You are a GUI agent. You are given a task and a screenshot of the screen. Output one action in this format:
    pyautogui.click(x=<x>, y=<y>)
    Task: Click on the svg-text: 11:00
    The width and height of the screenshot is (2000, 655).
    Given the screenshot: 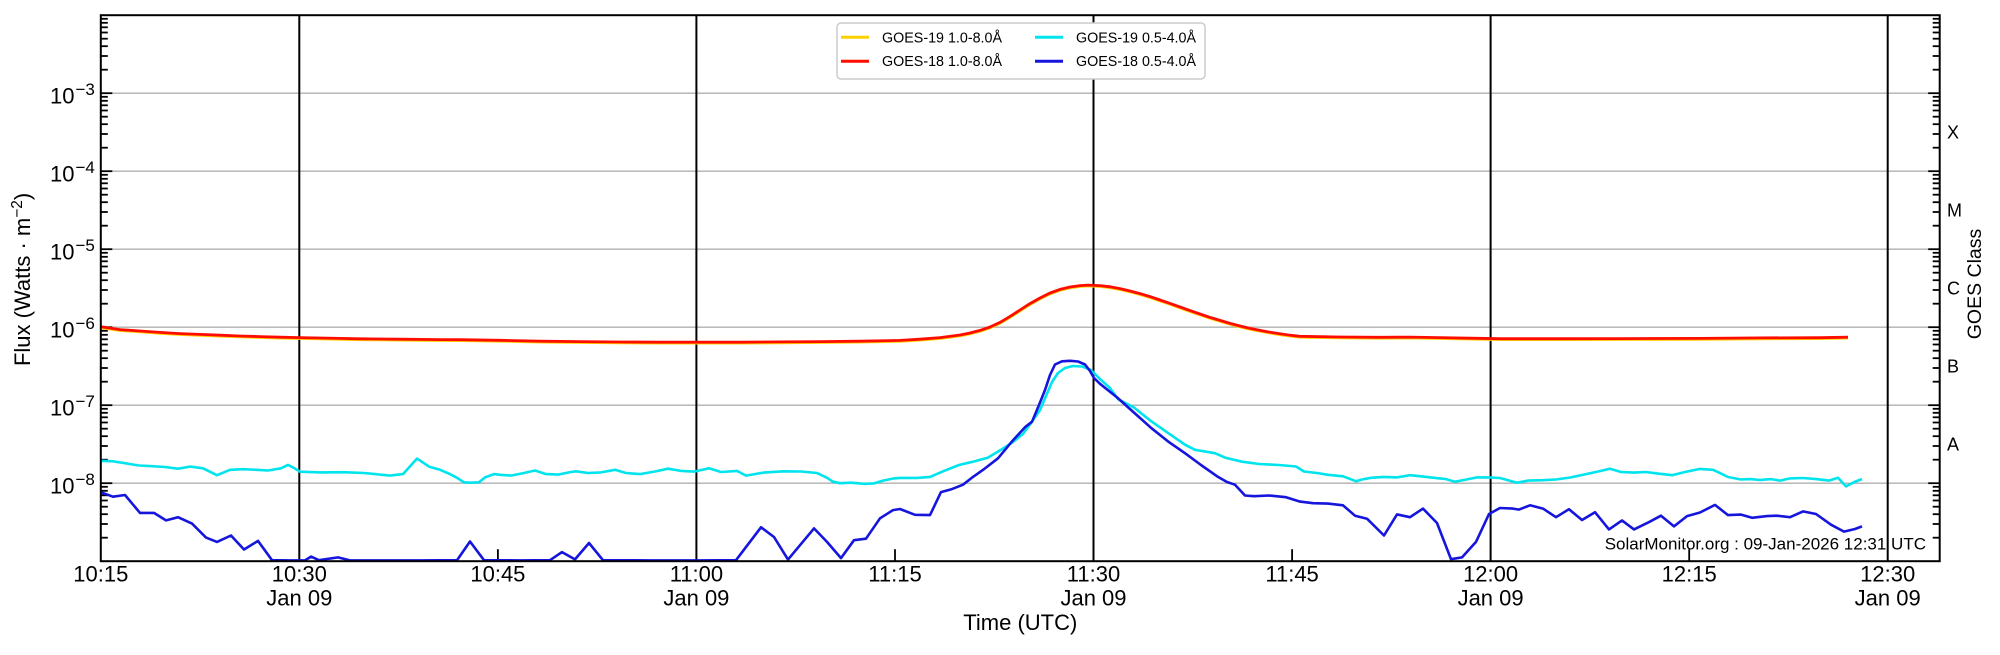 What is the action you would take?
    pyautogui.click(x=696, y=574)
    